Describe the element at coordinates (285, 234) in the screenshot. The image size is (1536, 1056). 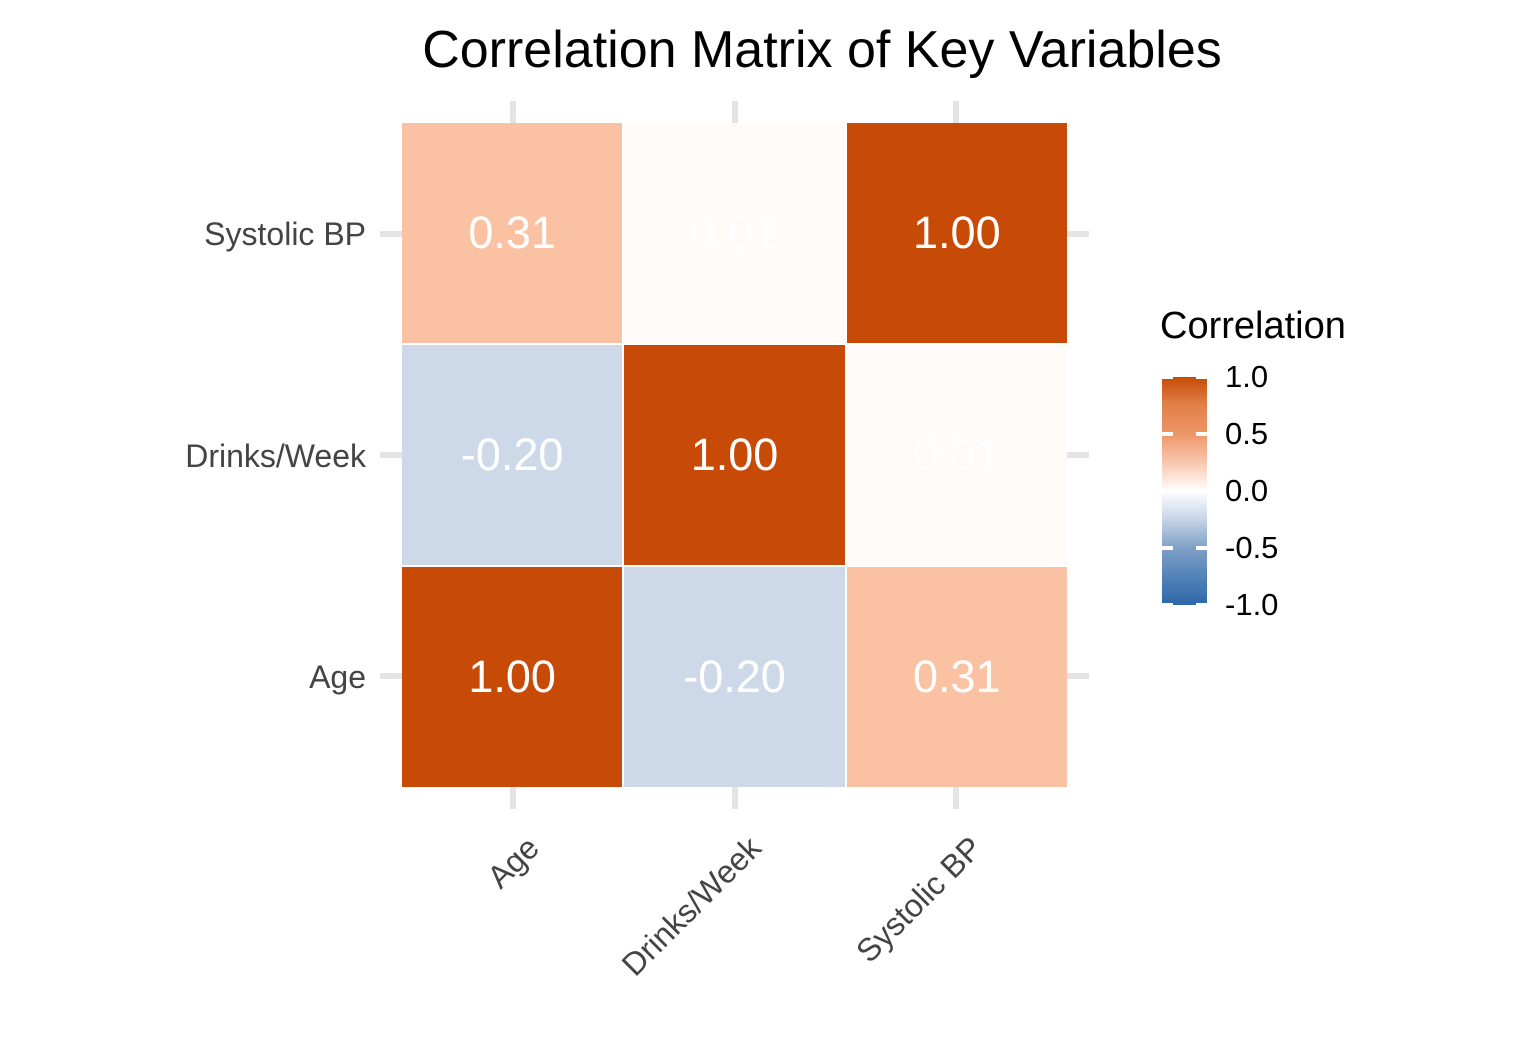
I see `y-axis-label: Systolic BP` at that location.